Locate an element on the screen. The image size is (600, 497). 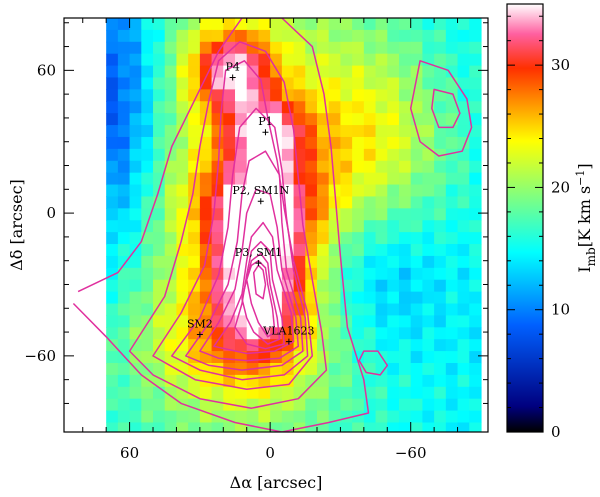
source-label: SM2 is located at coordinates (200, 323).